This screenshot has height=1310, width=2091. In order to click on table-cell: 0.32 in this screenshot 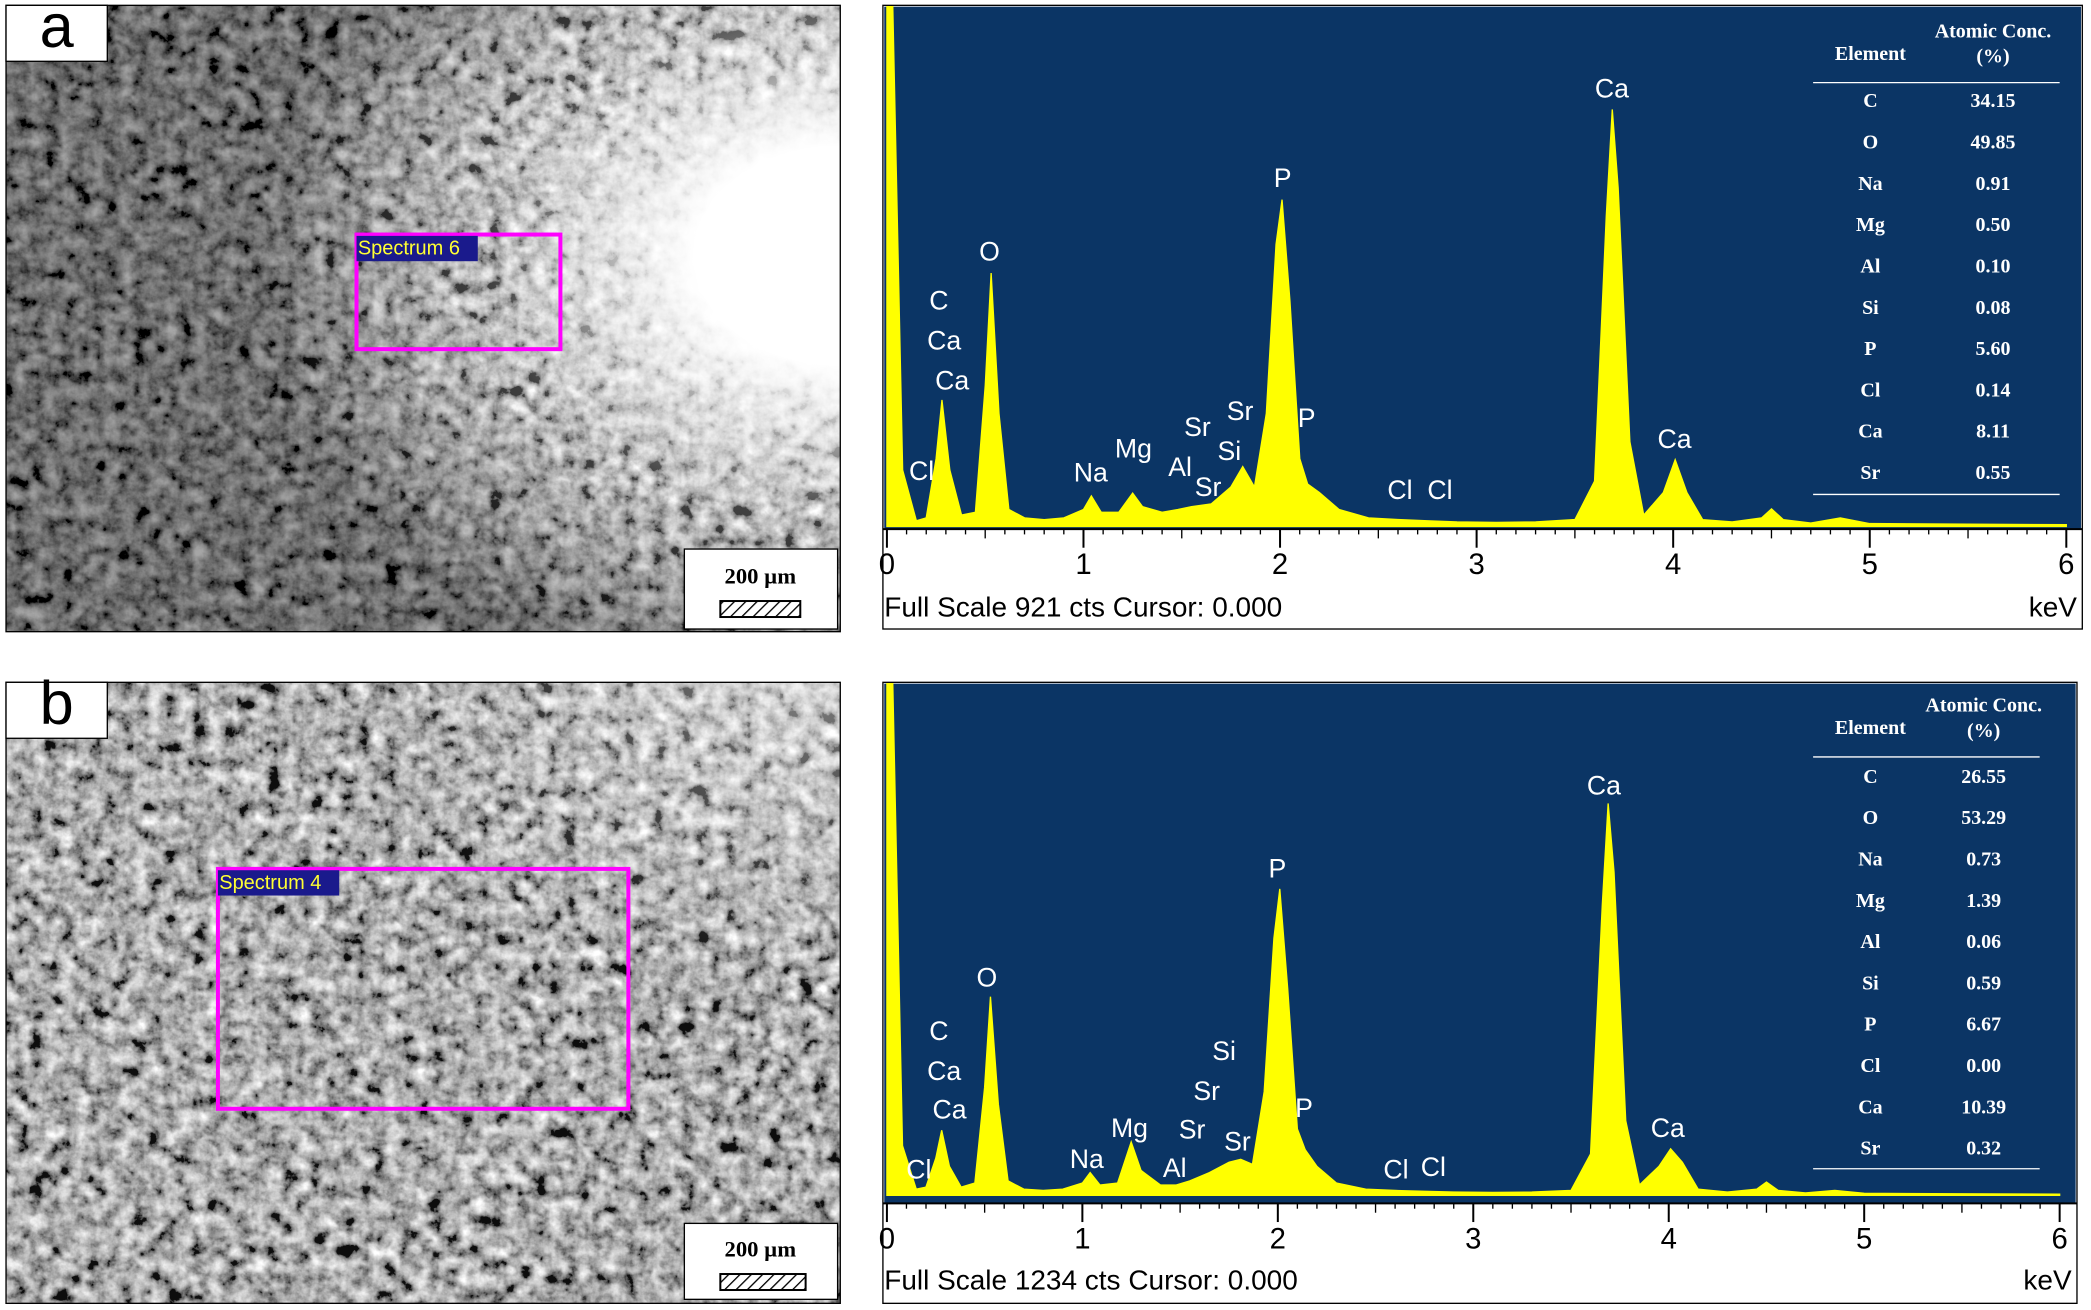, I will do `click(1983, 1149)`.